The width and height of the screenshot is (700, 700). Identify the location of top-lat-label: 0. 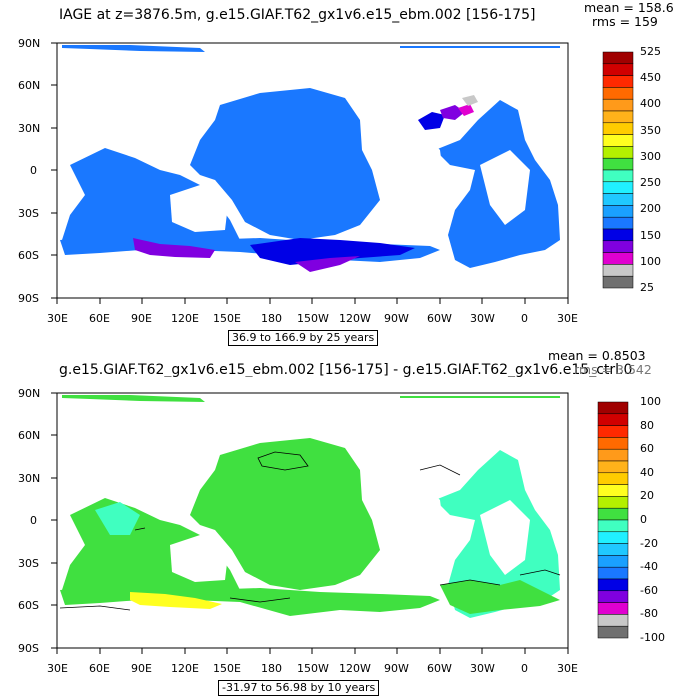
(33, 170).